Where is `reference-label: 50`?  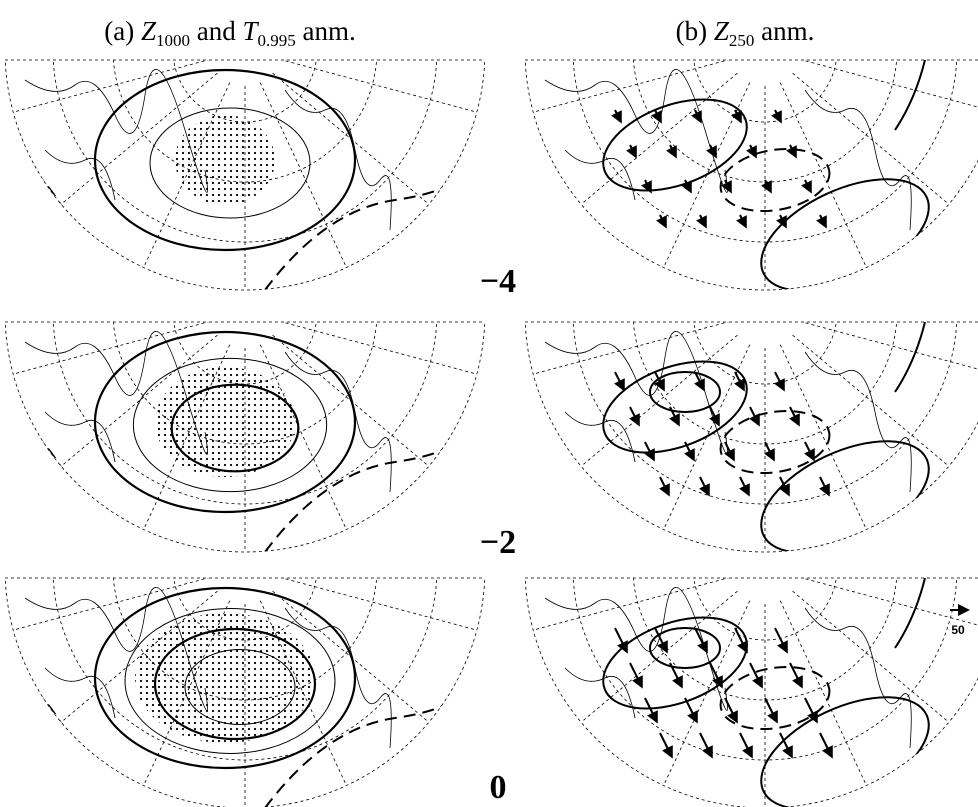
reference-label: 50 is located at coordinates (958, 630).